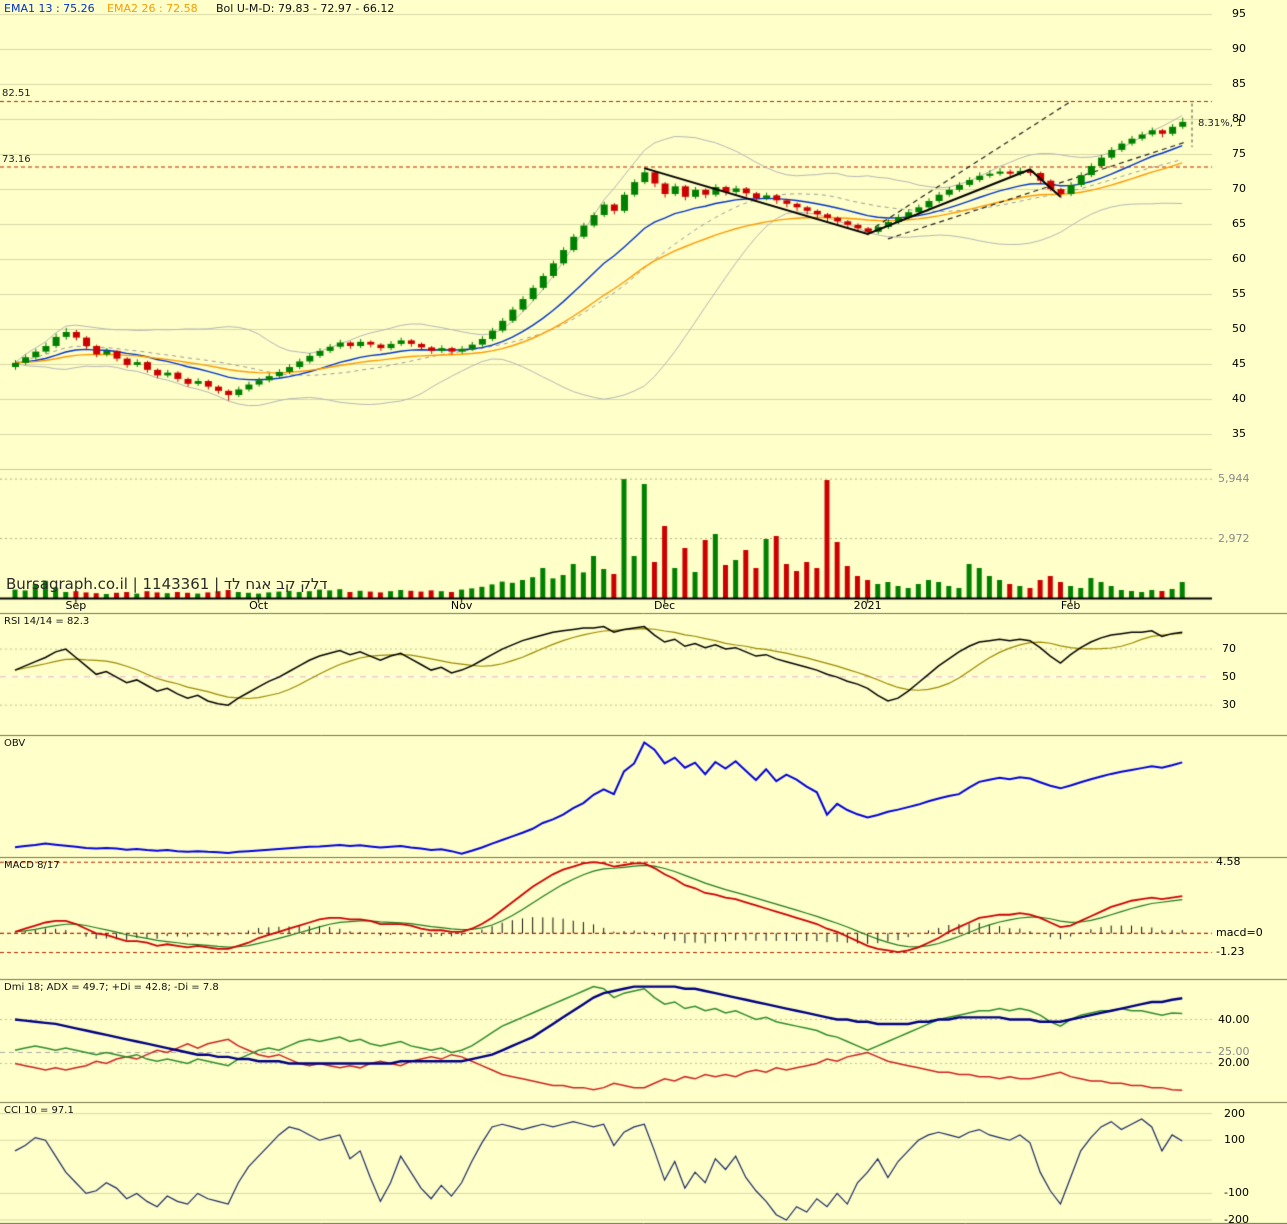 Image resolution: width=1287 pixels, height=1224 pixels. What do you see at coordinates (1070, 605) in the screenshot?
I see `month-label: Feb` at bounding box center [1070, 605].